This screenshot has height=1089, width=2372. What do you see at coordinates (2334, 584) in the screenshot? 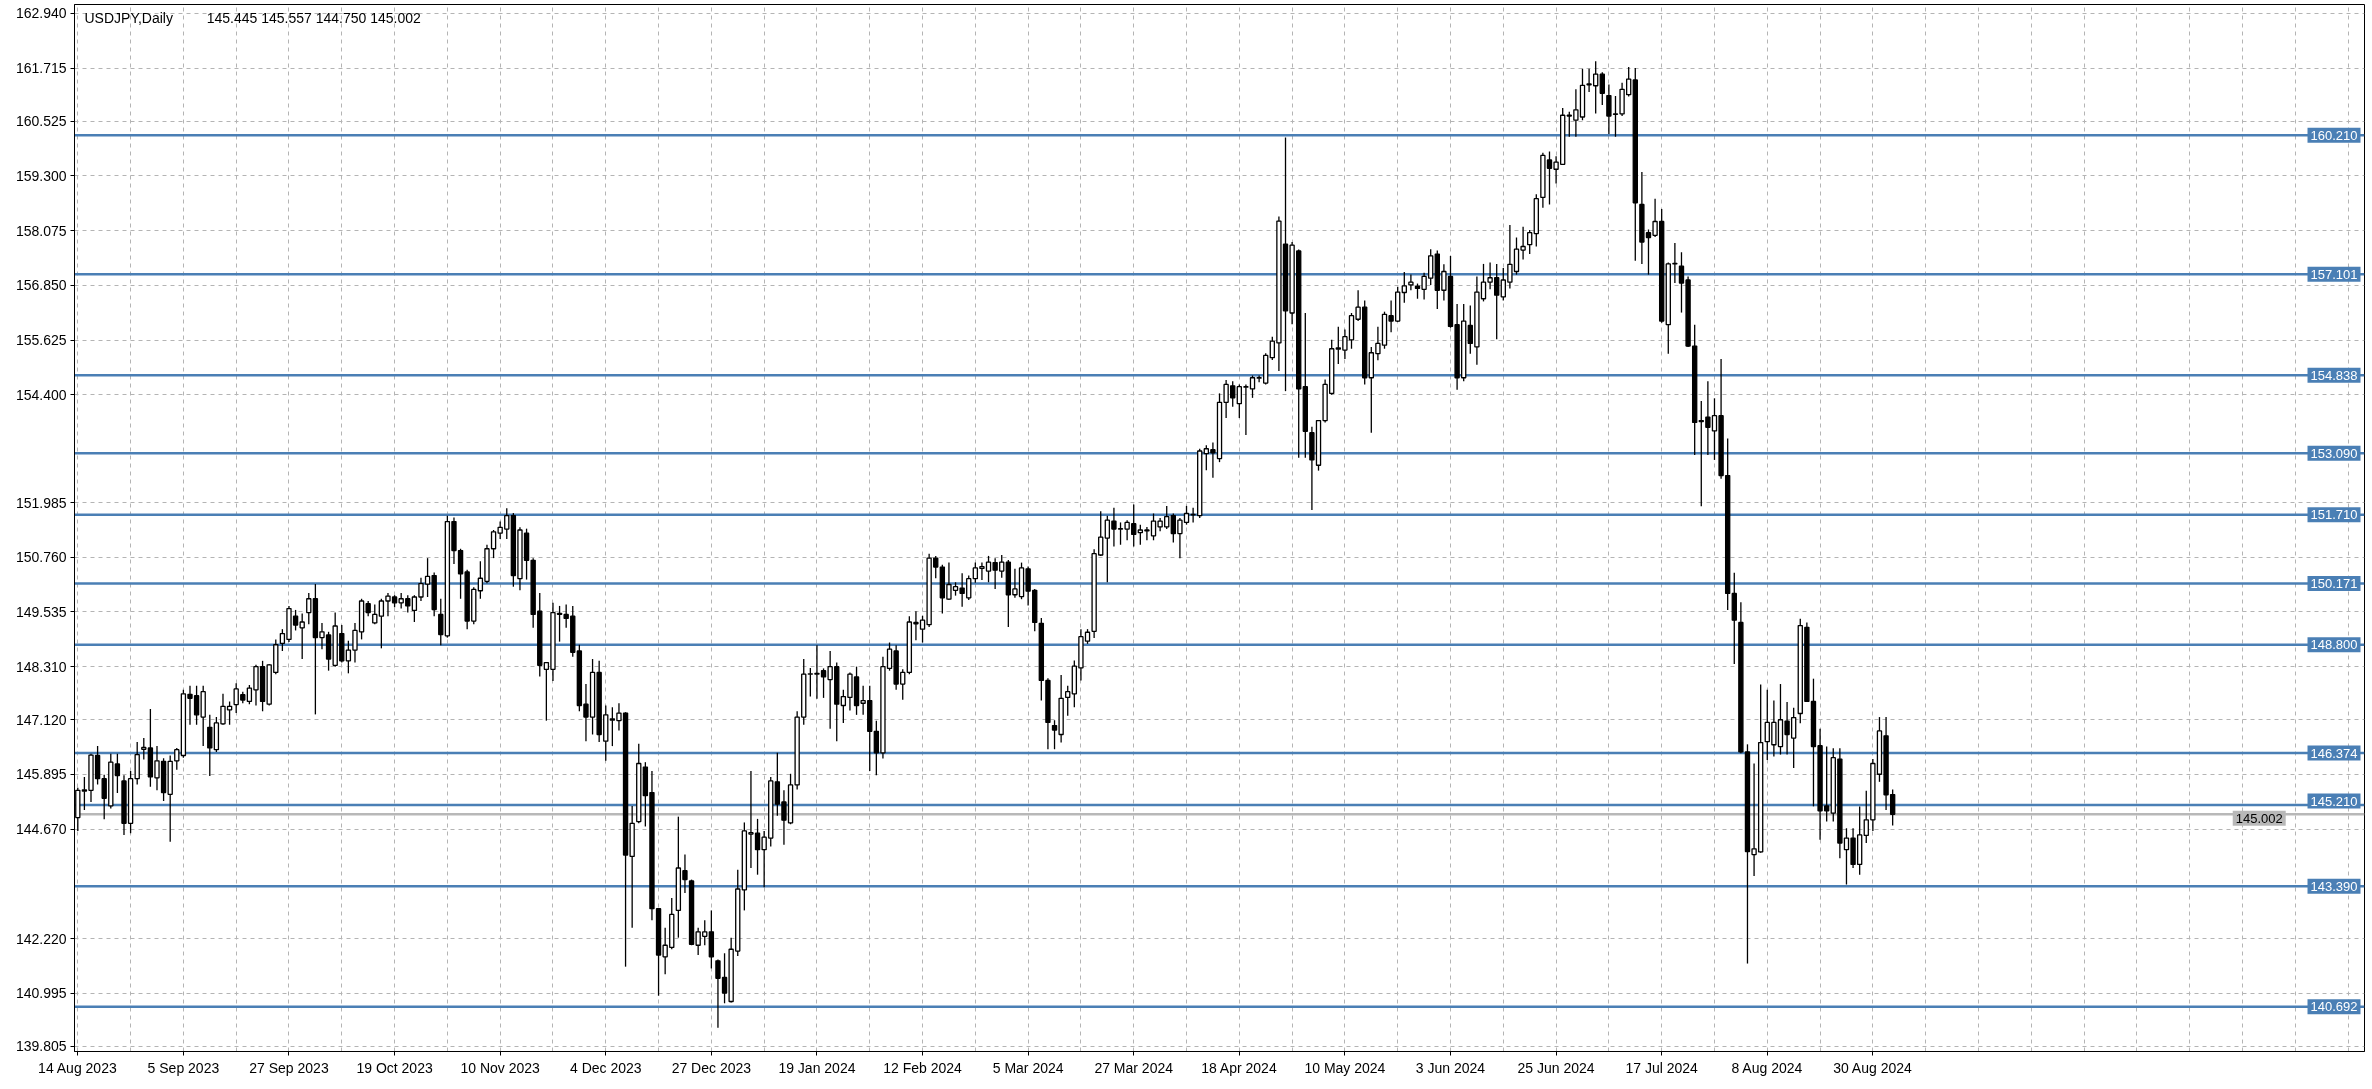
I see `ref-line-label: 150.171` at bounding box center [2334, 584].